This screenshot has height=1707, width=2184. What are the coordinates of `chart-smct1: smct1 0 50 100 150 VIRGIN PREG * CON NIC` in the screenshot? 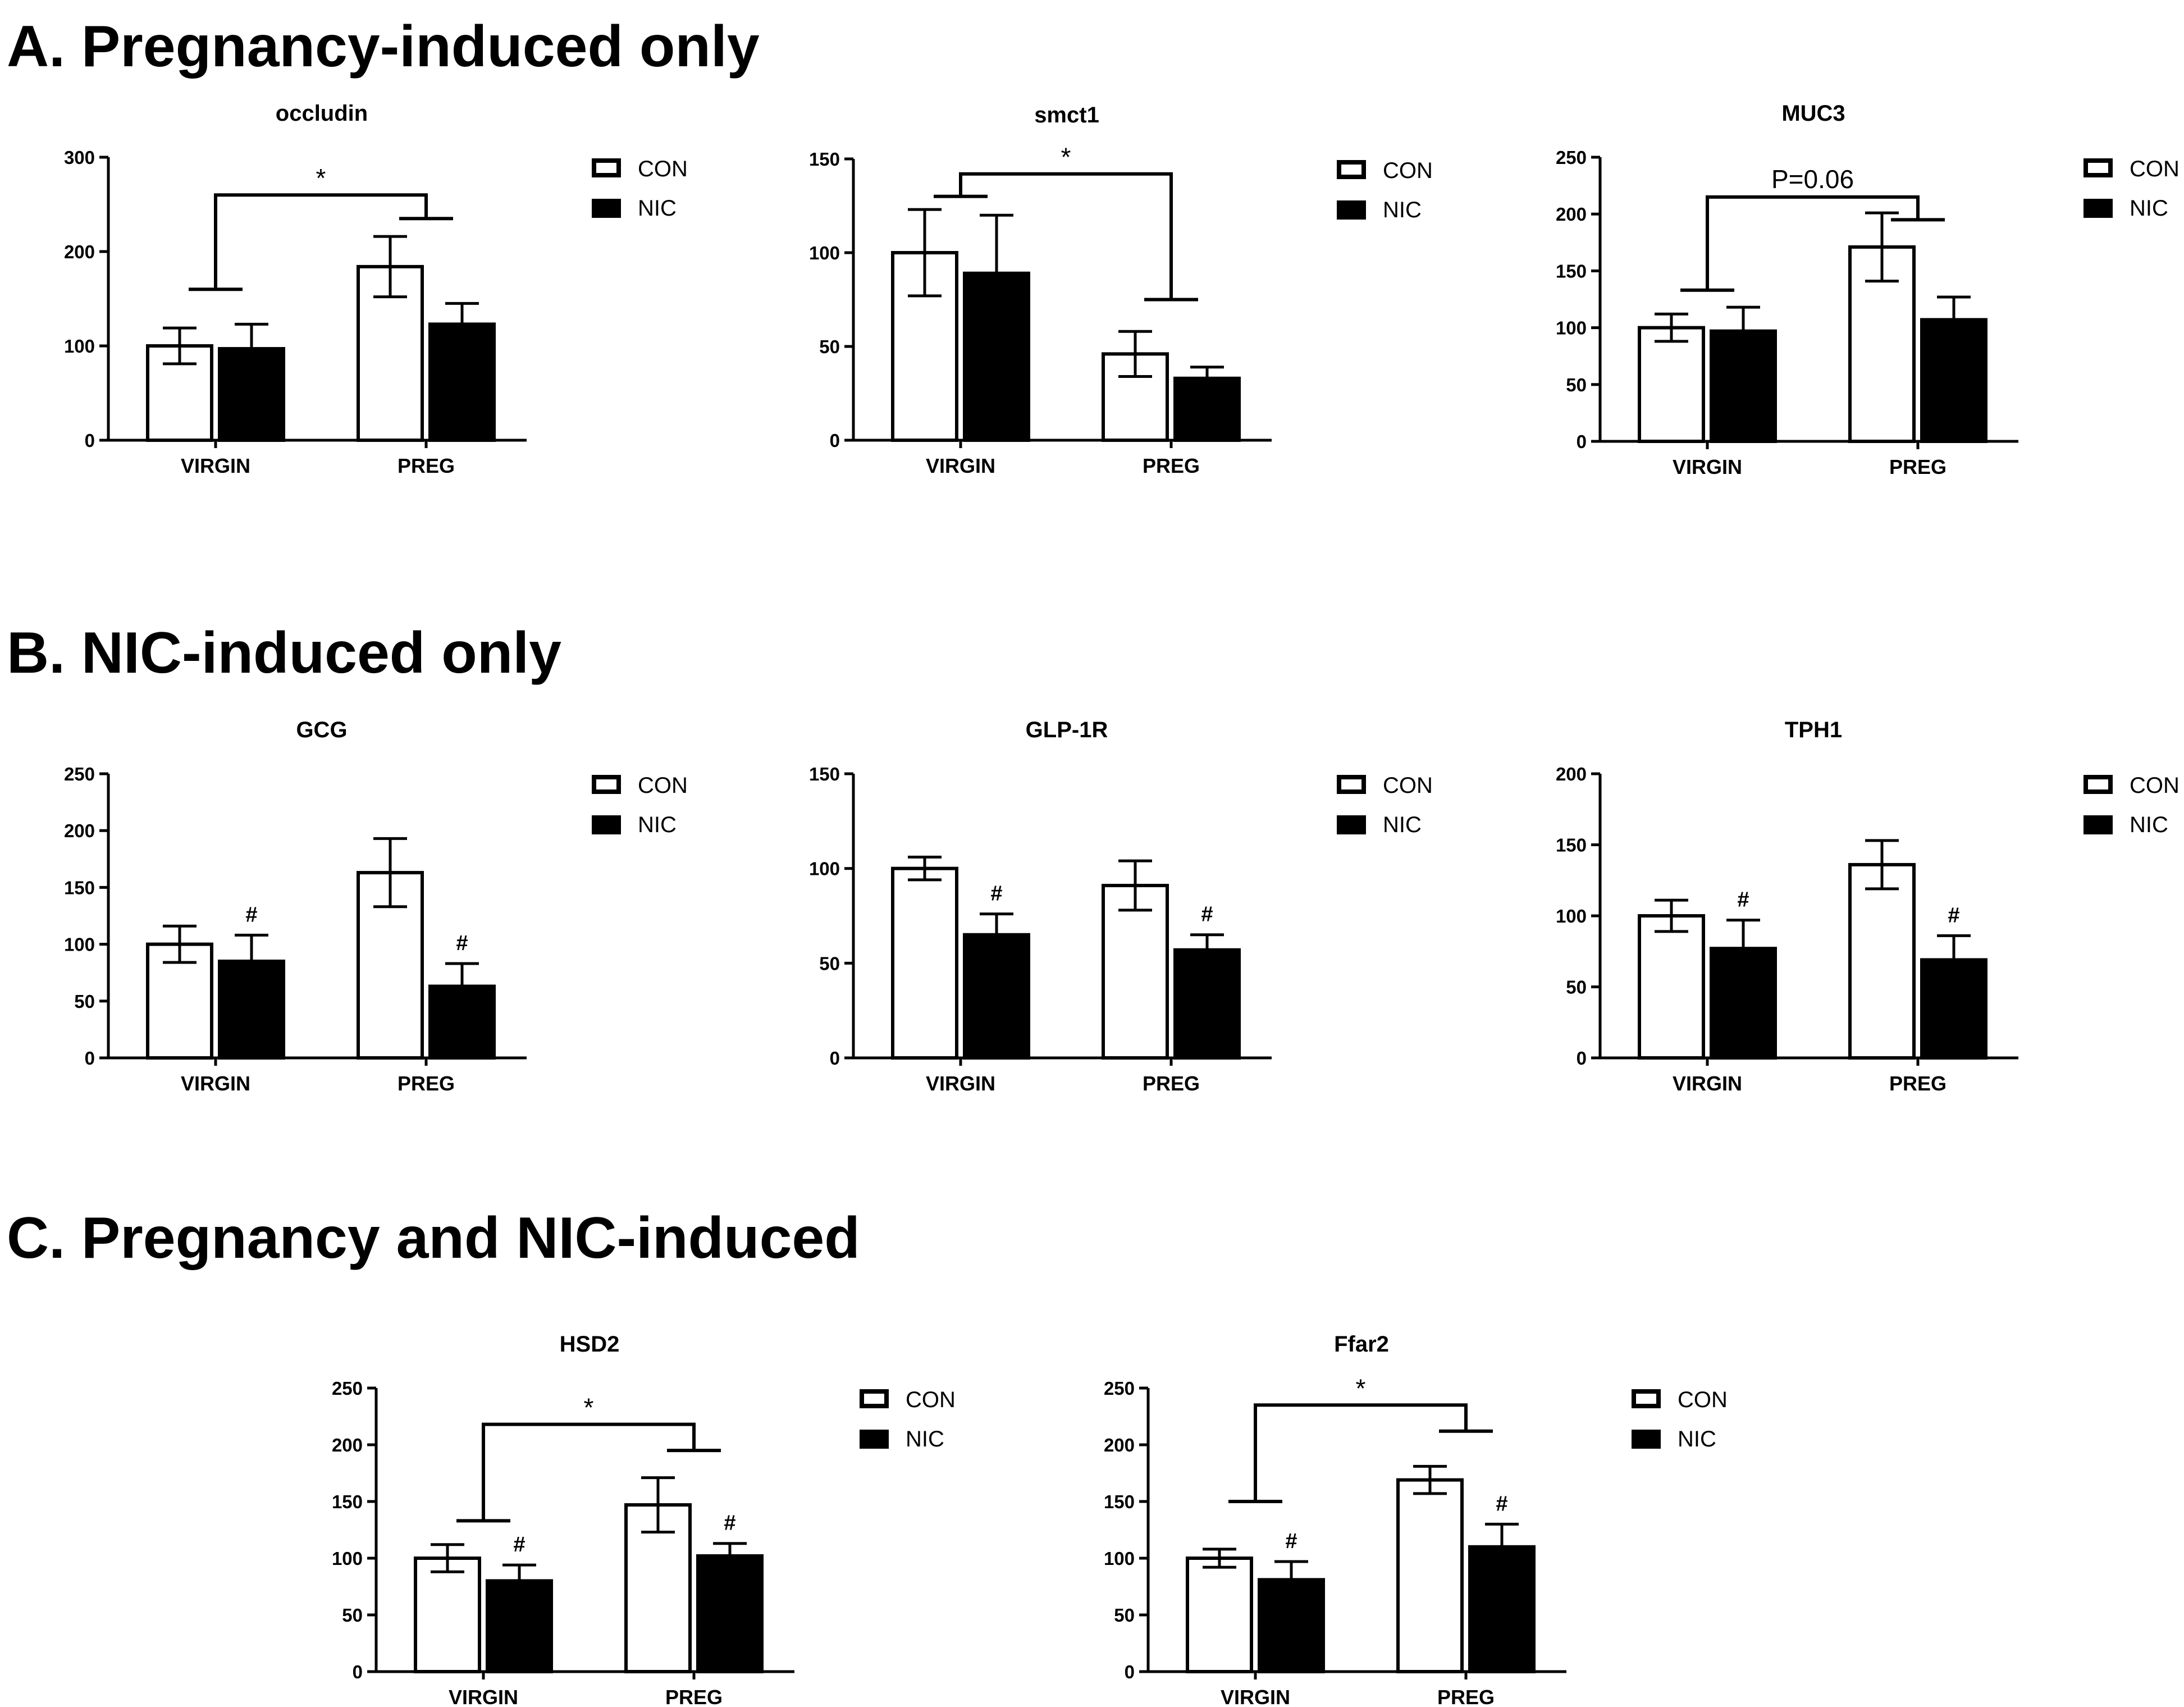 It's located at (1121, 290).